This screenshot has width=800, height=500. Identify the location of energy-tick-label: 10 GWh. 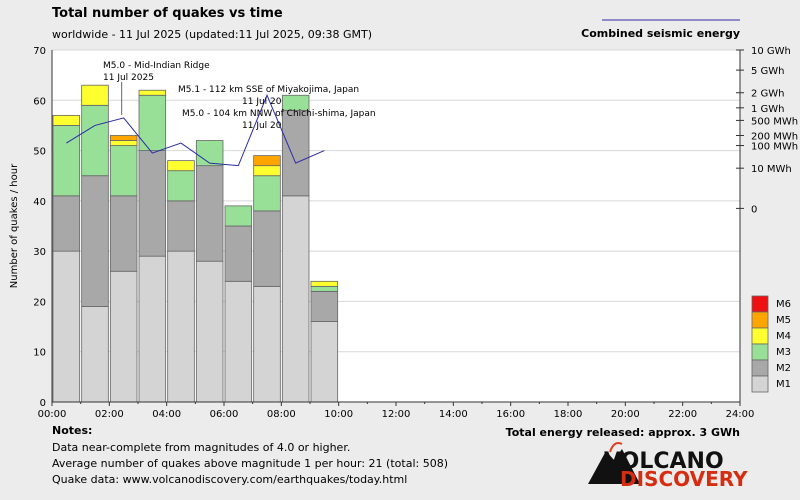
(771, 51).